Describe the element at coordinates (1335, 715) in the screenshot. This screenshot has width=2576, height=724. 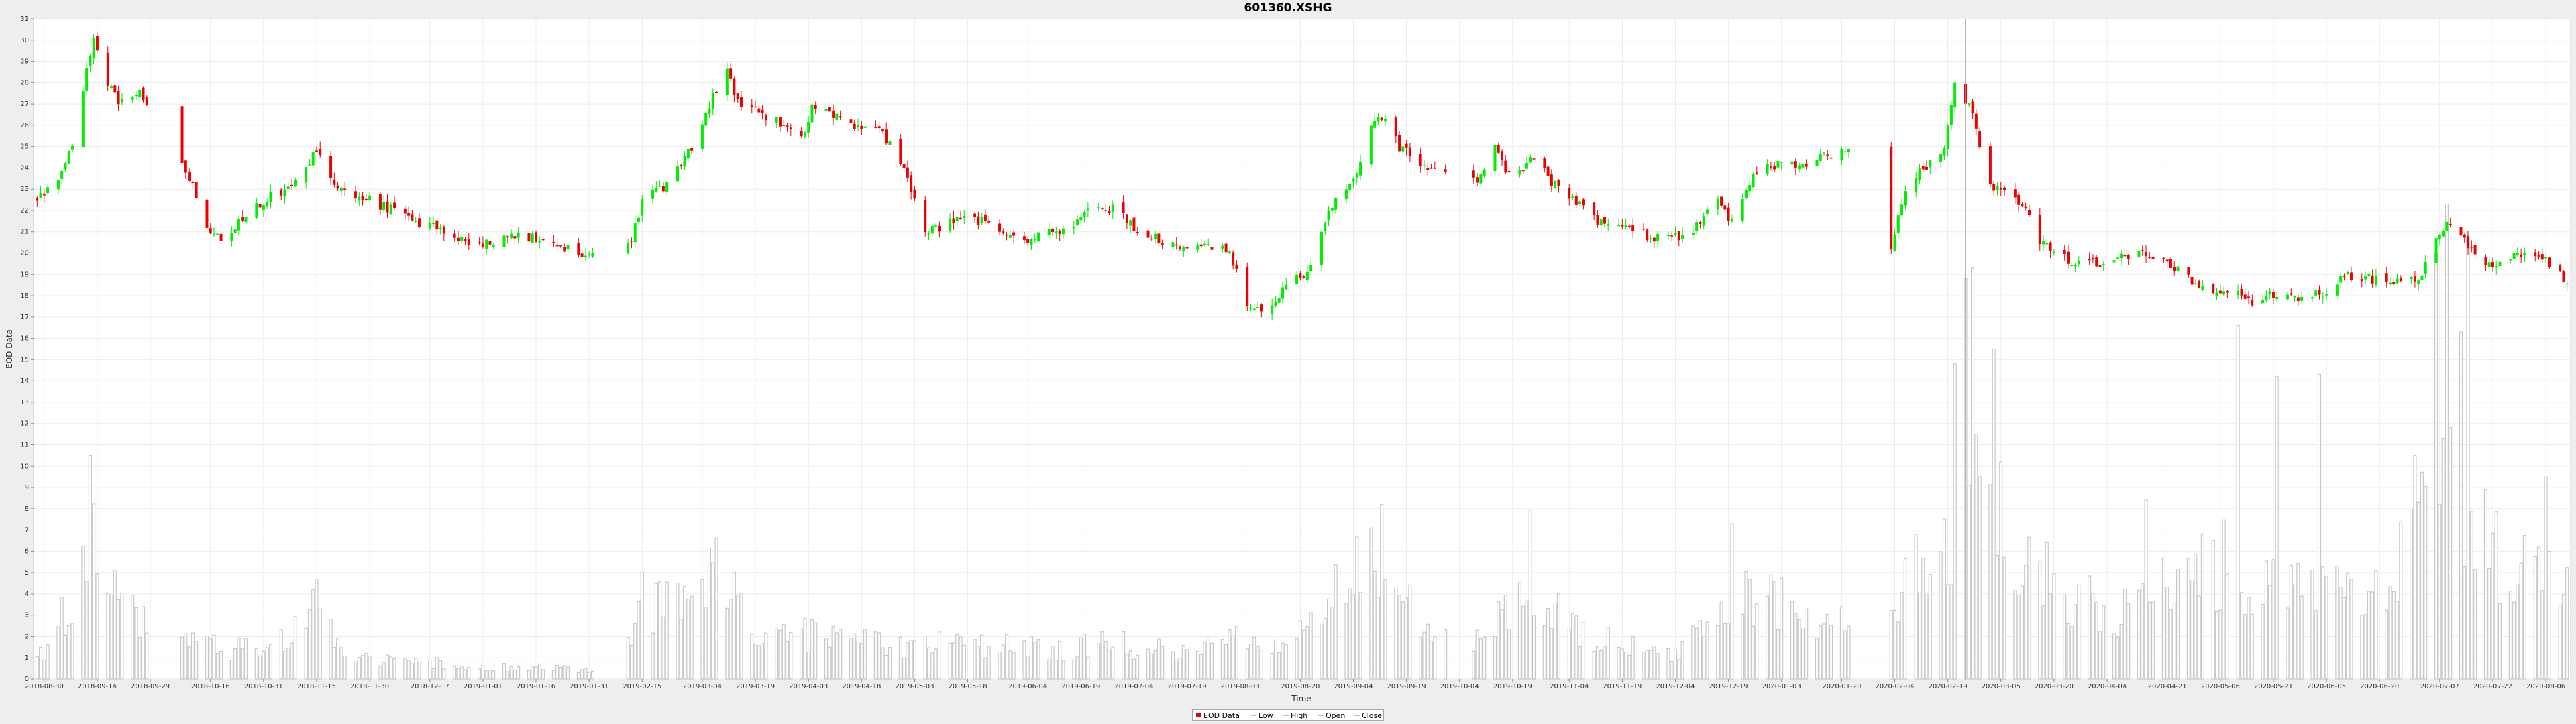
I see `legend-entry: Open` at that location.